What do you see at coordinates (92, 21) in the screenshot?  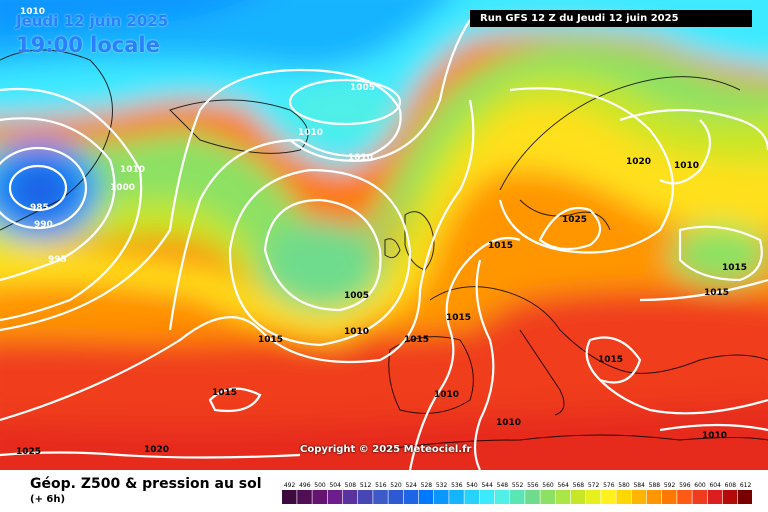 I see `forecast-date: Jeudi 12 juin 2025` at bounding box center [92, 21].